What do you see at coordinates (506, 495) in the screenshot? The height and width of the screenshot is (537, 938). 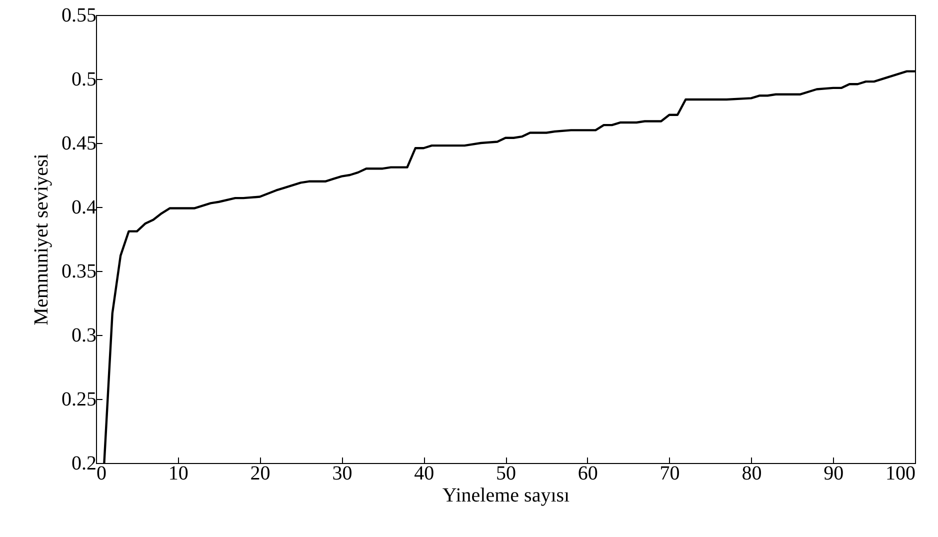 I see `x-axis-title: Yineleme sayısı` at bounding box center [506, 495].